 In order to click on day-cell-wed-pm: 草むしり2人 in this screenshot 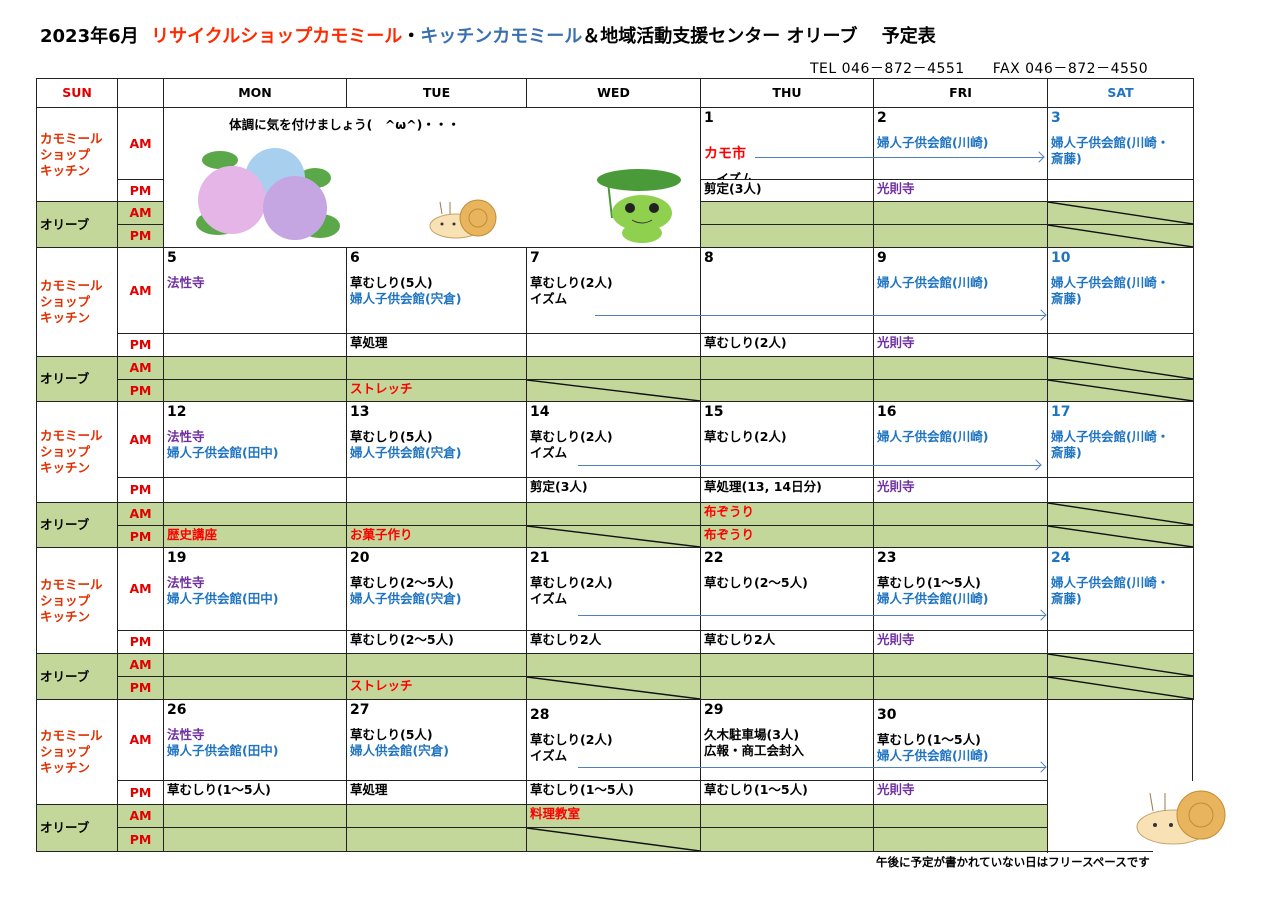, I will do `click(613, 642)`.